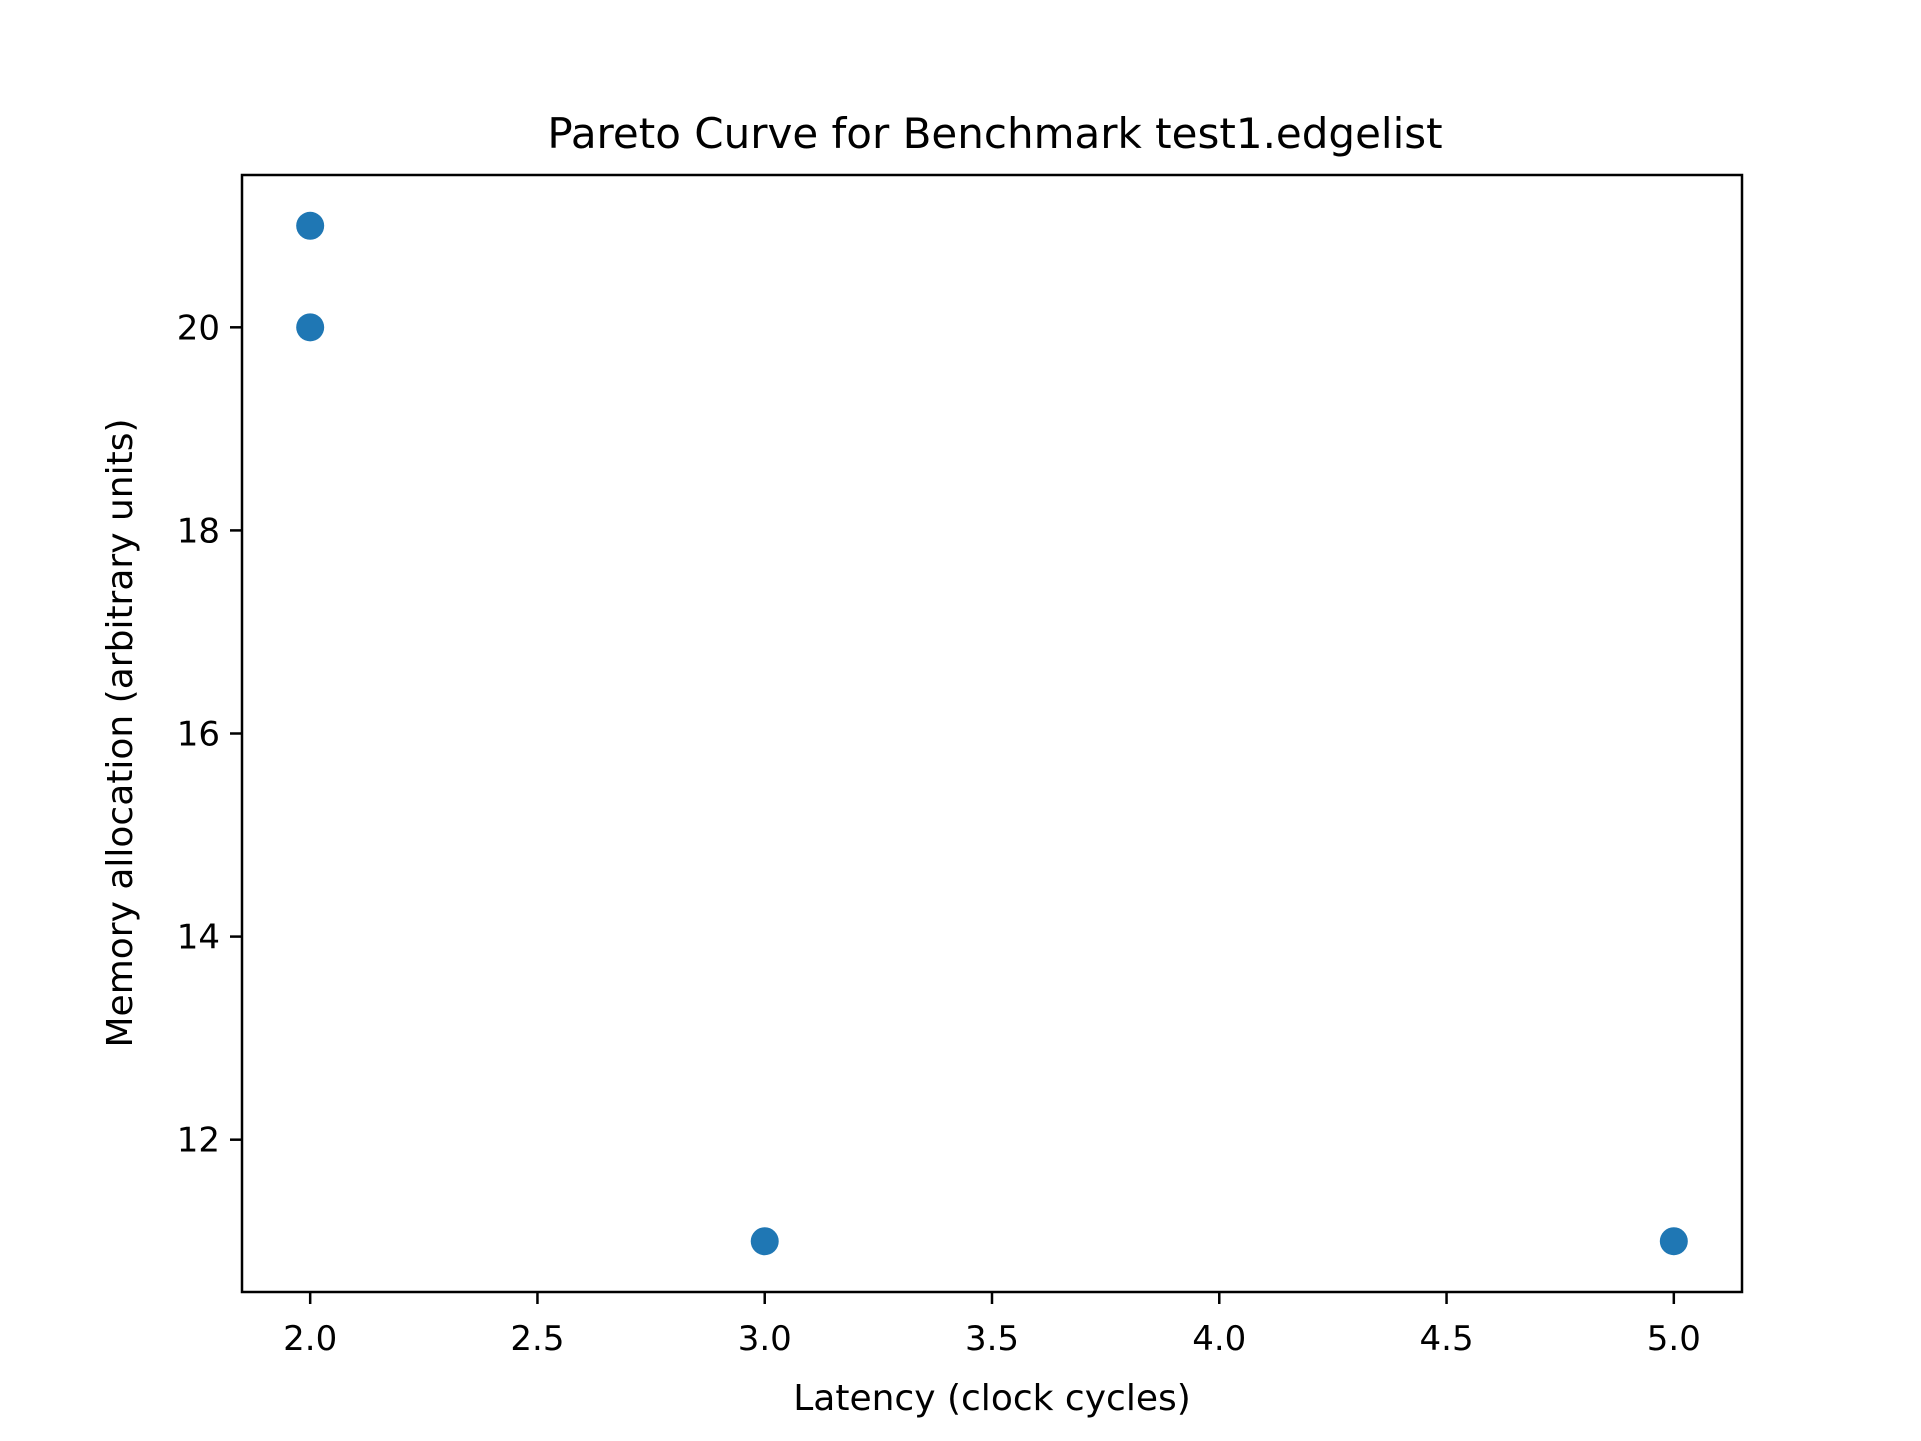  What do you see at coordinates (198, 328) in the screenshot?
I see `y-tick-label: 20` at bounding box center [198, 328].